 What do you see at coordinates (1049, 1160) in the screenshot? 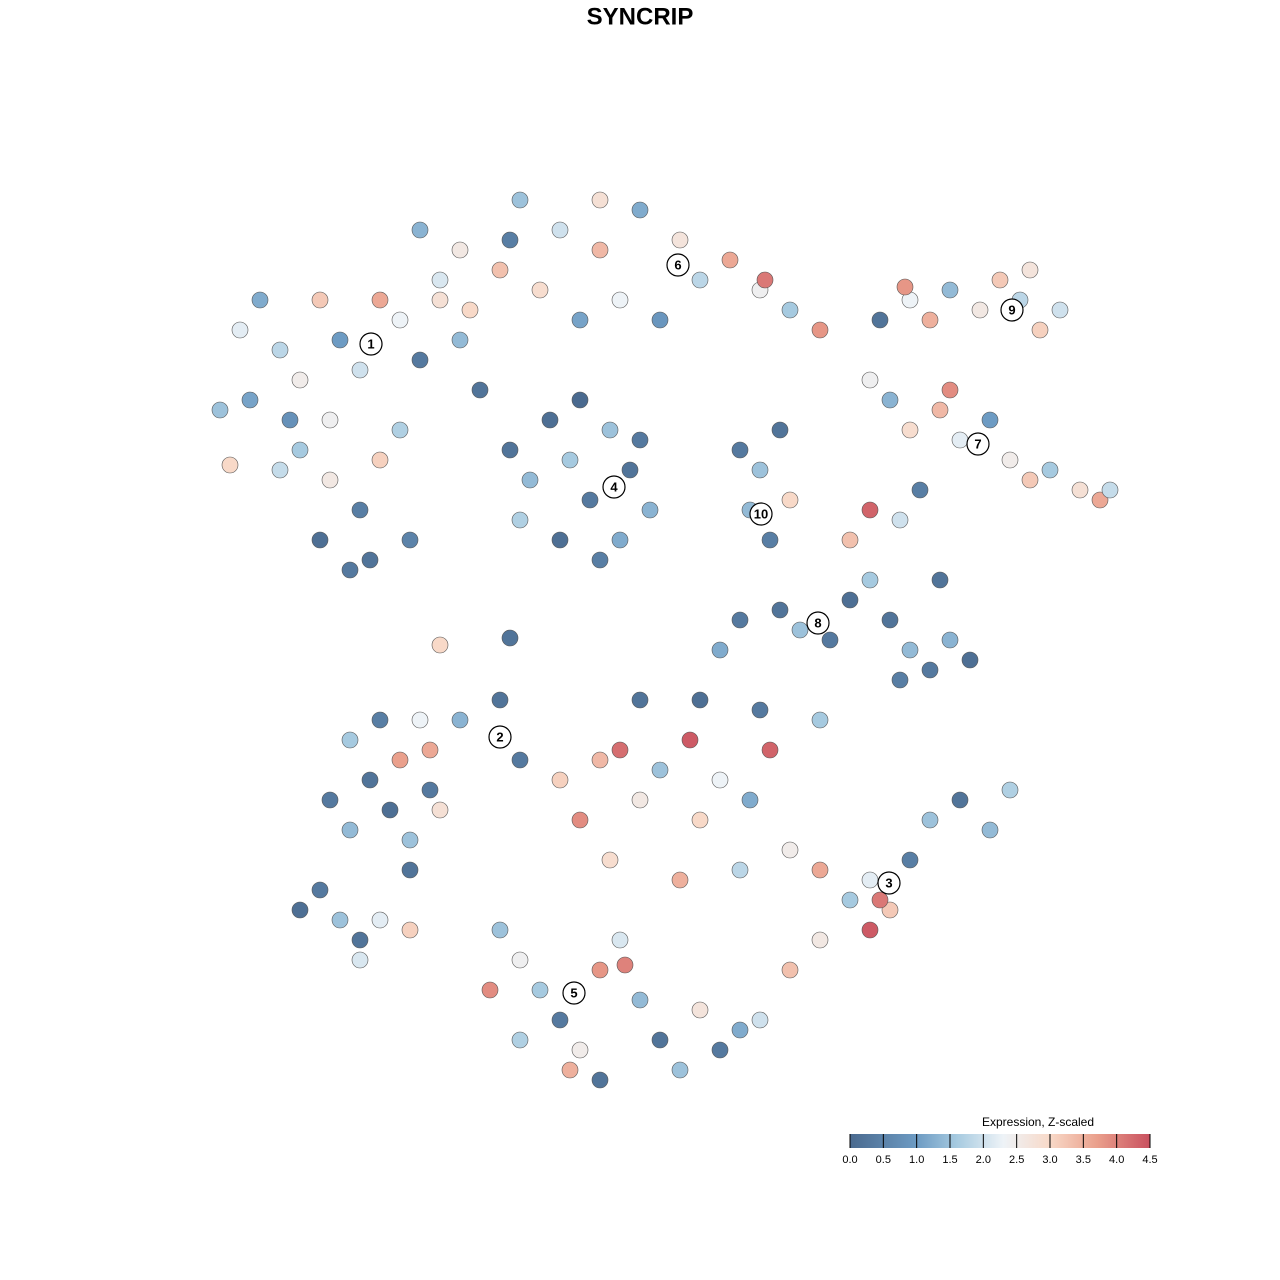
I see `colorbar-tick-label: 3.0` at bounding box center [1049, 1160].